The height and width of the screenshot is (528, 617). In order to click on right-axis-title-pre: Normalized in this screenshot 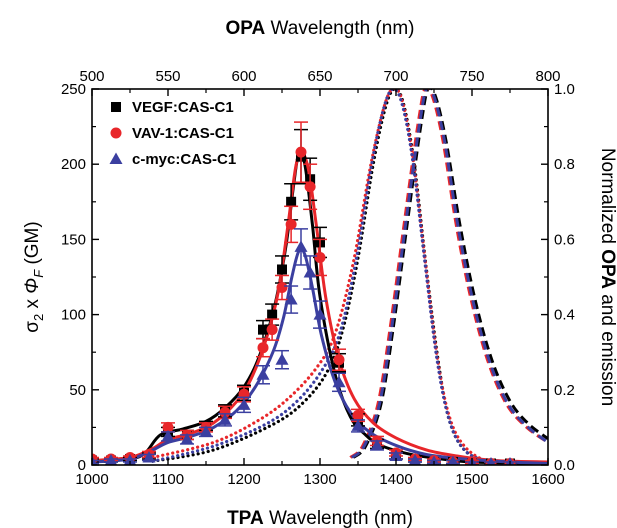, I will do `click(607, 198)`.